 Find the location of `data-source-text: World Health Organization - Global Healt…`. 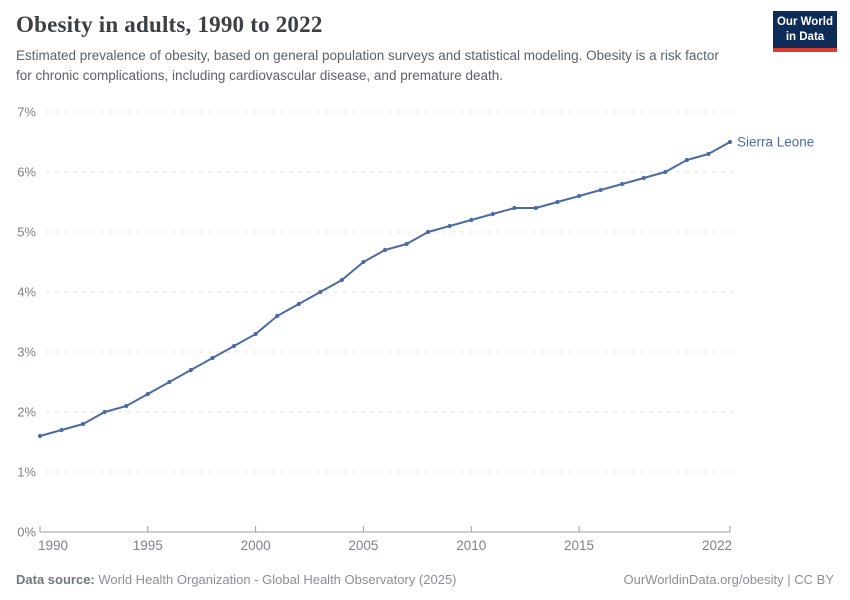

data-source-text: World Health Organization - Global Healt… is located at coordinates (275, 579).